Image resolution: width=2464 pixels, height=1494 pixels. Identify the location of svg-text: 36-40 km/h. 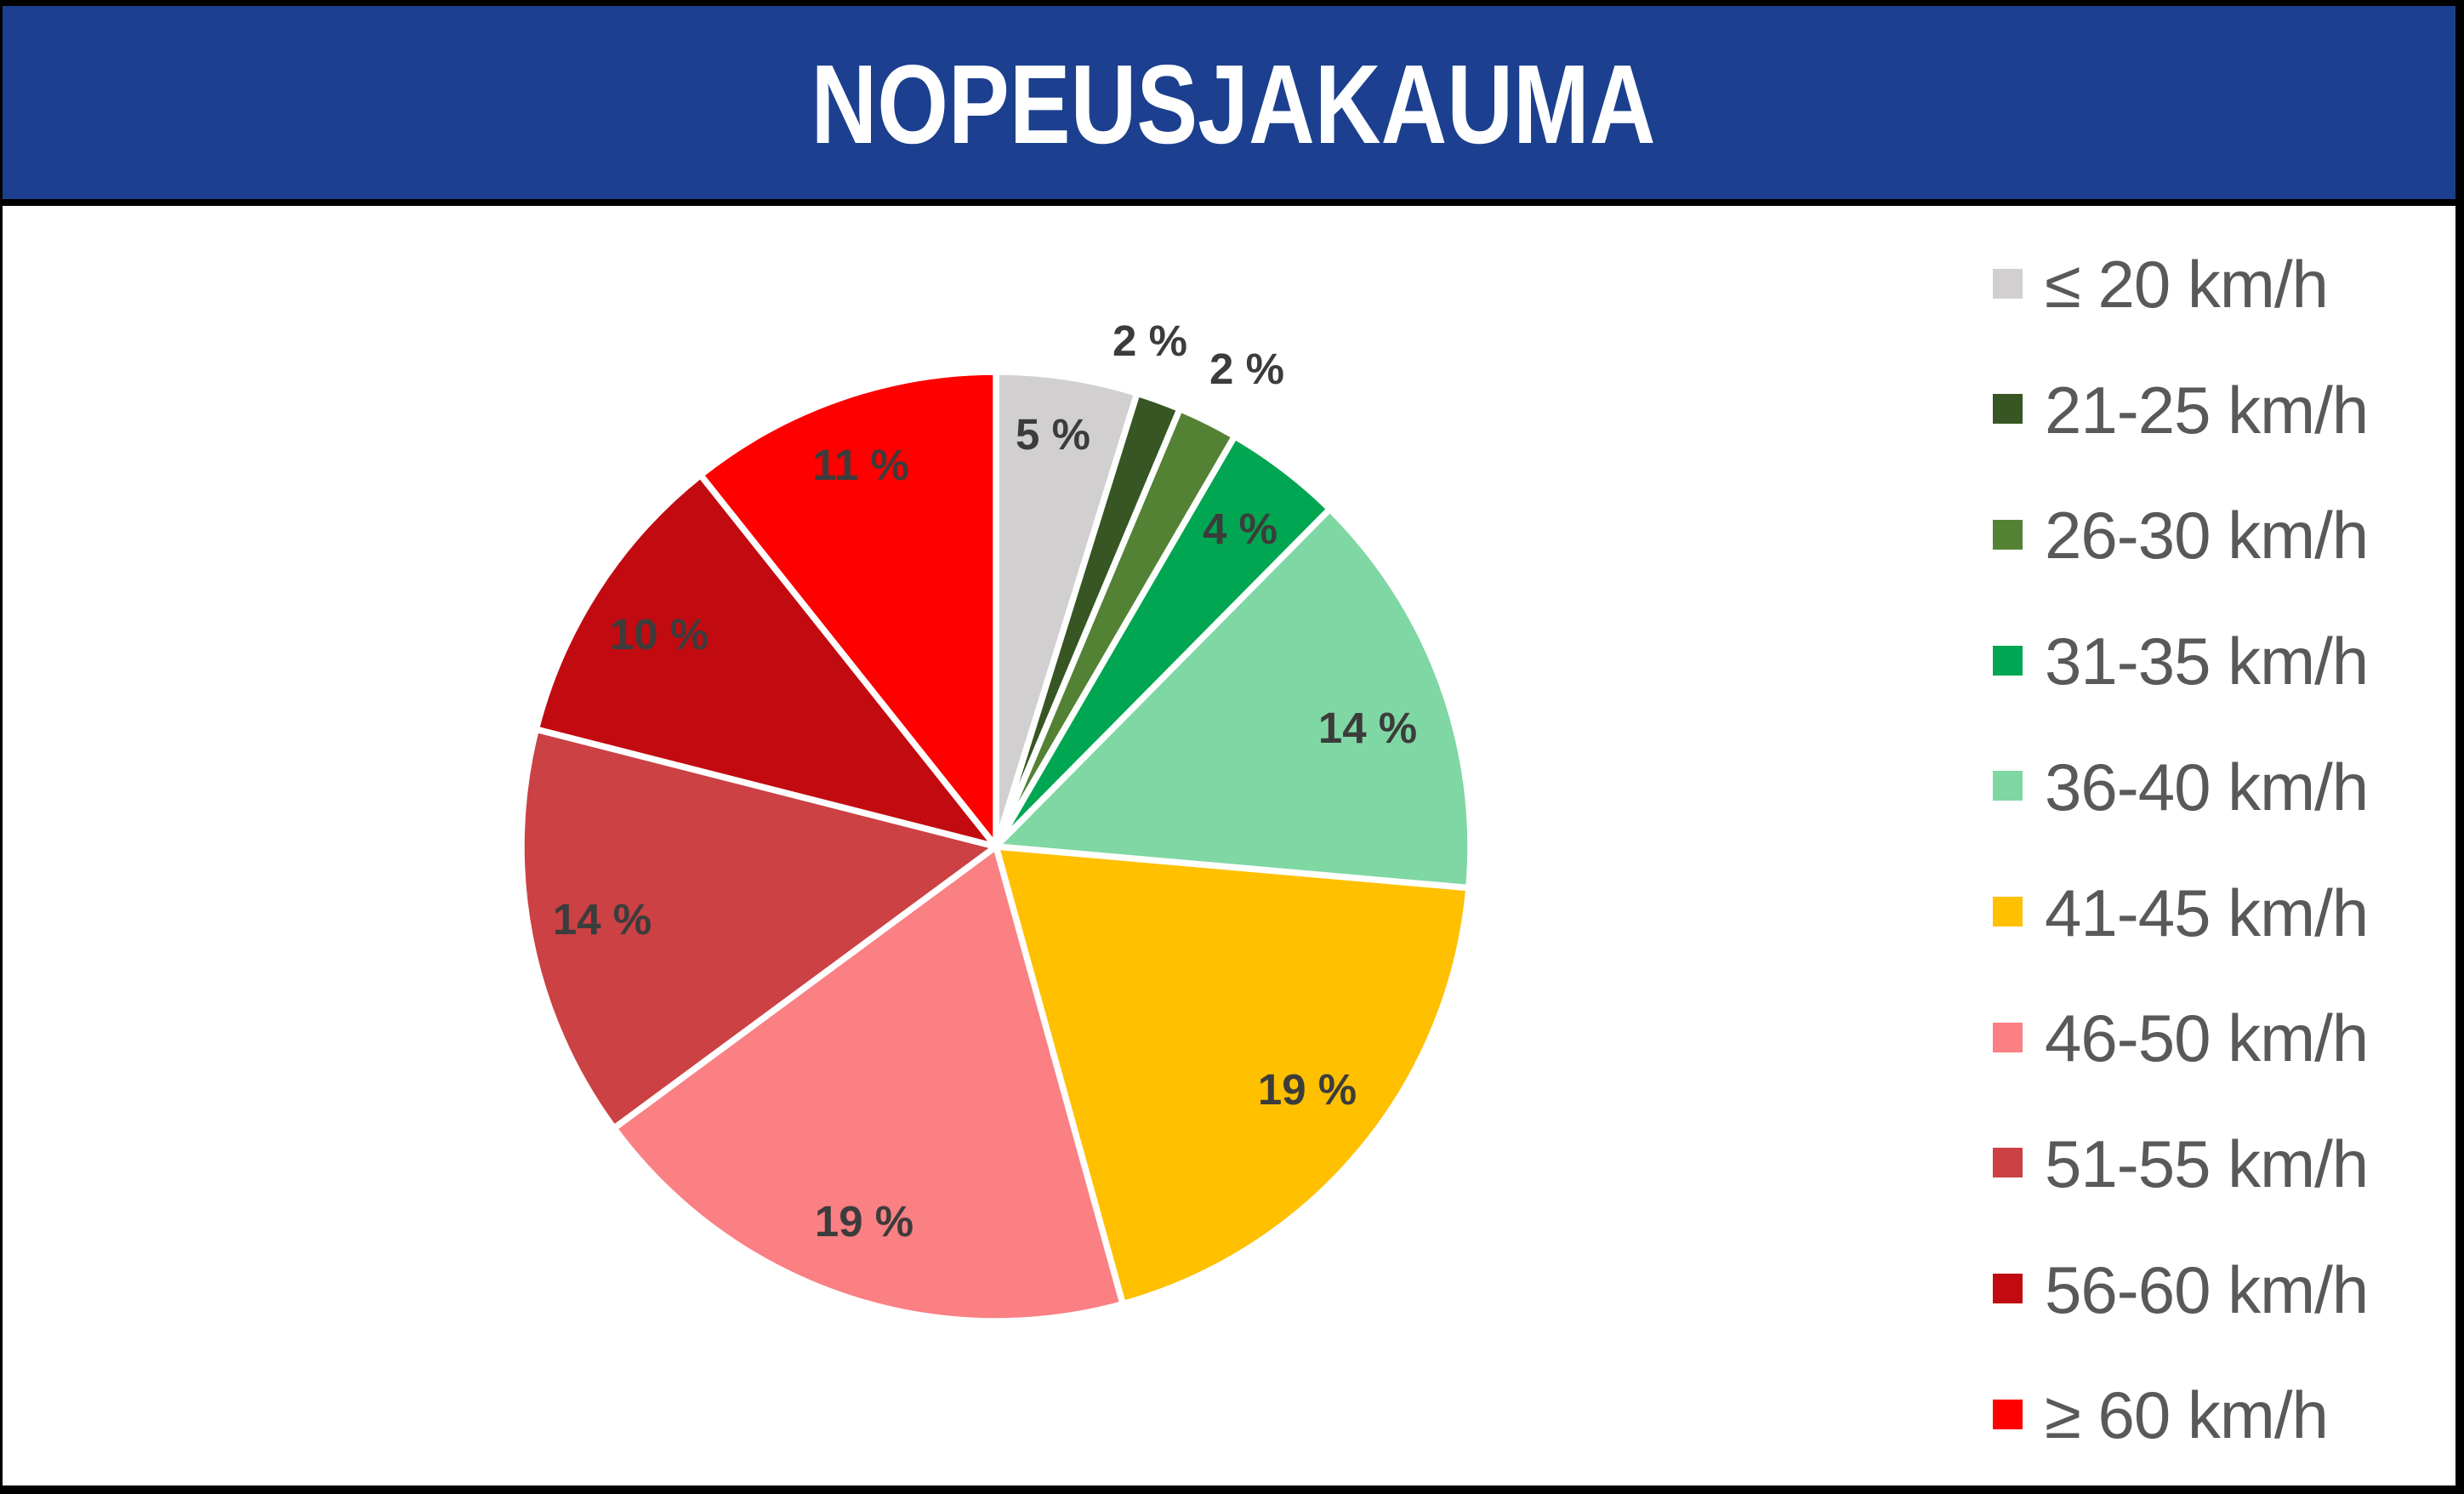
(2206, 787).